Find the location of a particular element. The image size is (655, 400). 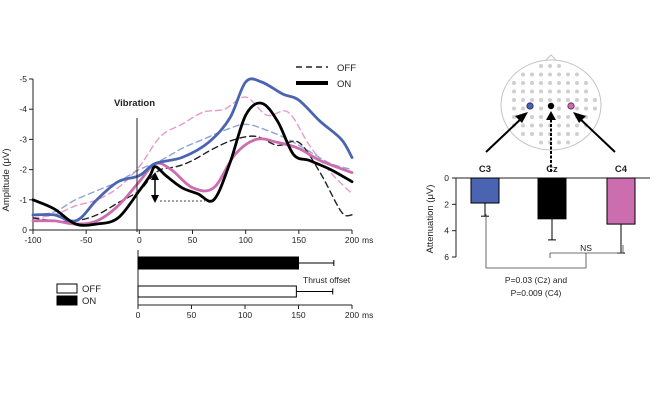

attn-category-label: C4 is located at coordinates (621, 169).